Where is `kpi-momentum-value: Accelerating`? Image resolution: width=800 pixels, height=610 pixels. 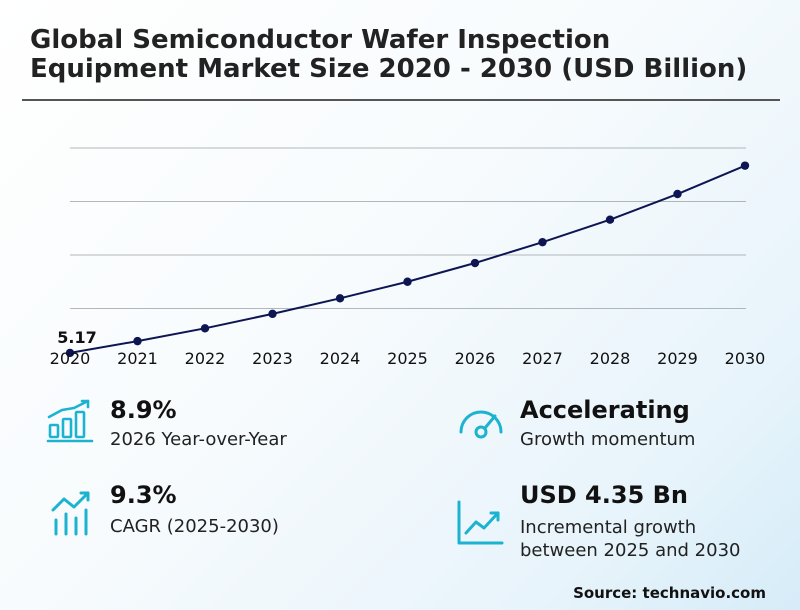
kpi-momentum-value: Accelerating is located at coordinates (605, 410).